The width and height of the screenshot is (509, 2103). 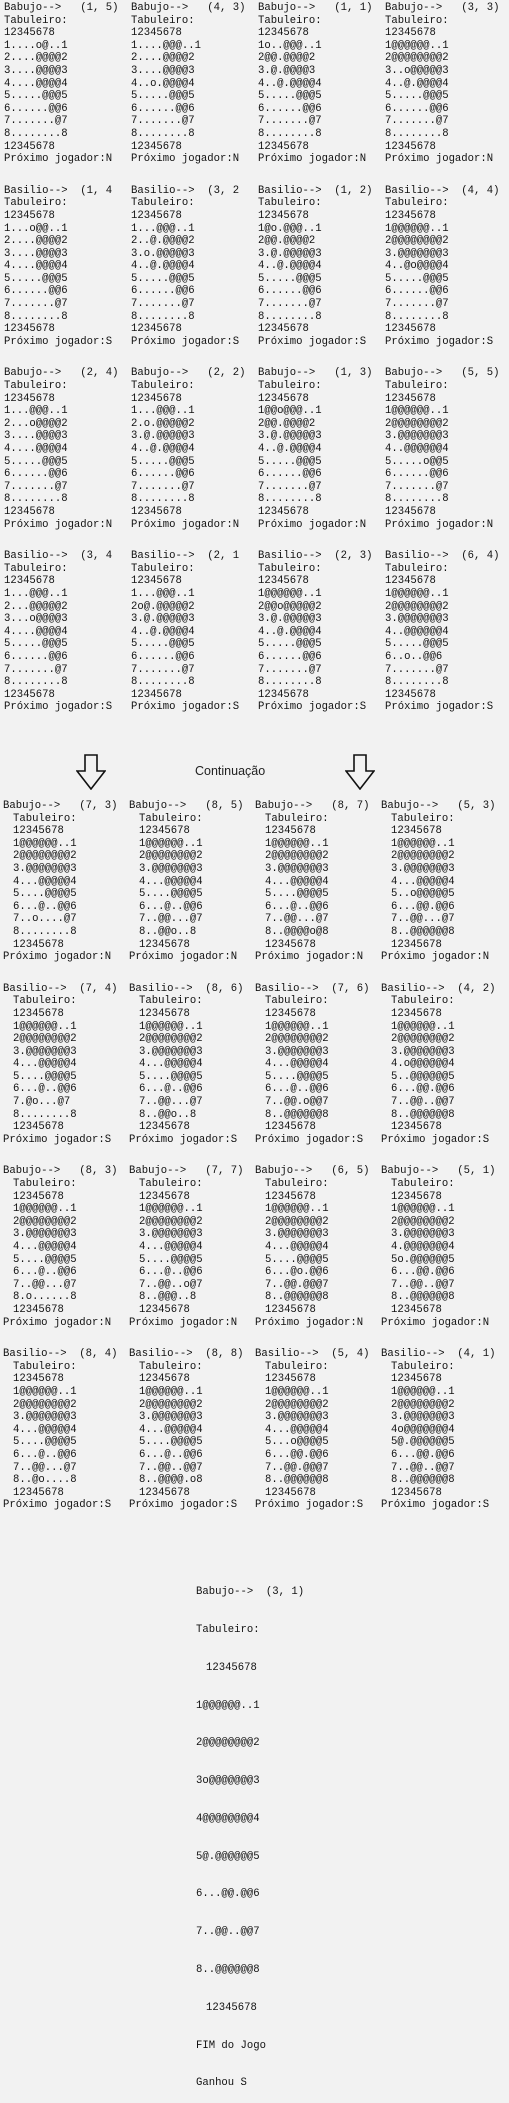 I want to click on move-header: Basilio--> (7, 4), so click(x=64, y=989).